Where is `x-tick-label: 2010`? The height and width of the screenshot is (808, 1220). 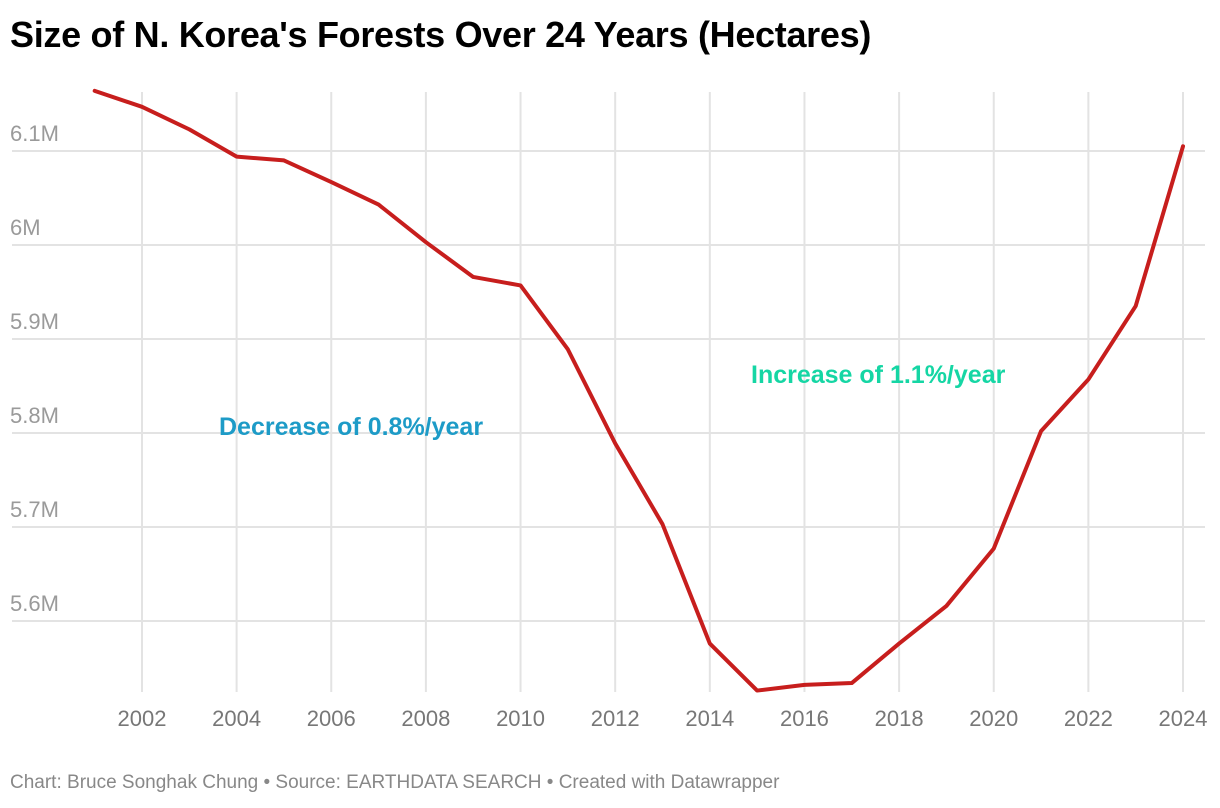 x-tick-label: 2010 is located at coordinates (520, 718).